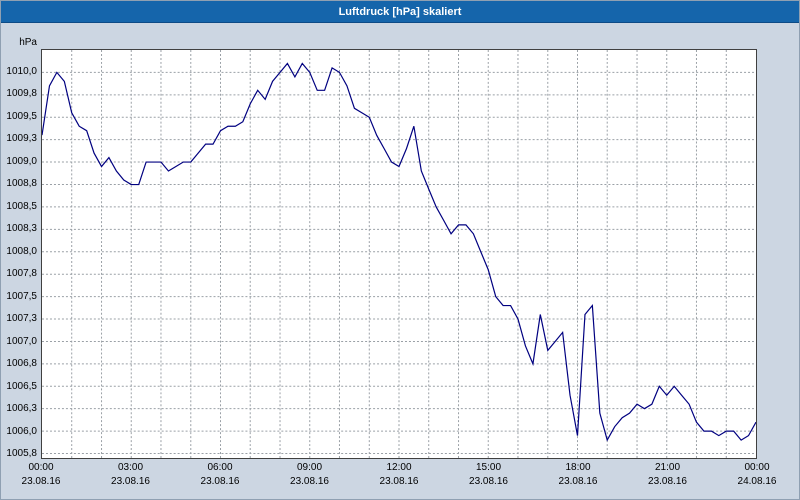 Image resolution: width=800 pixels, height=500 pixels. What do you see at coordinates (399, 467) in the screenshot?
I see `x-tick-time: 12:00` at bounding box center [399, 467].